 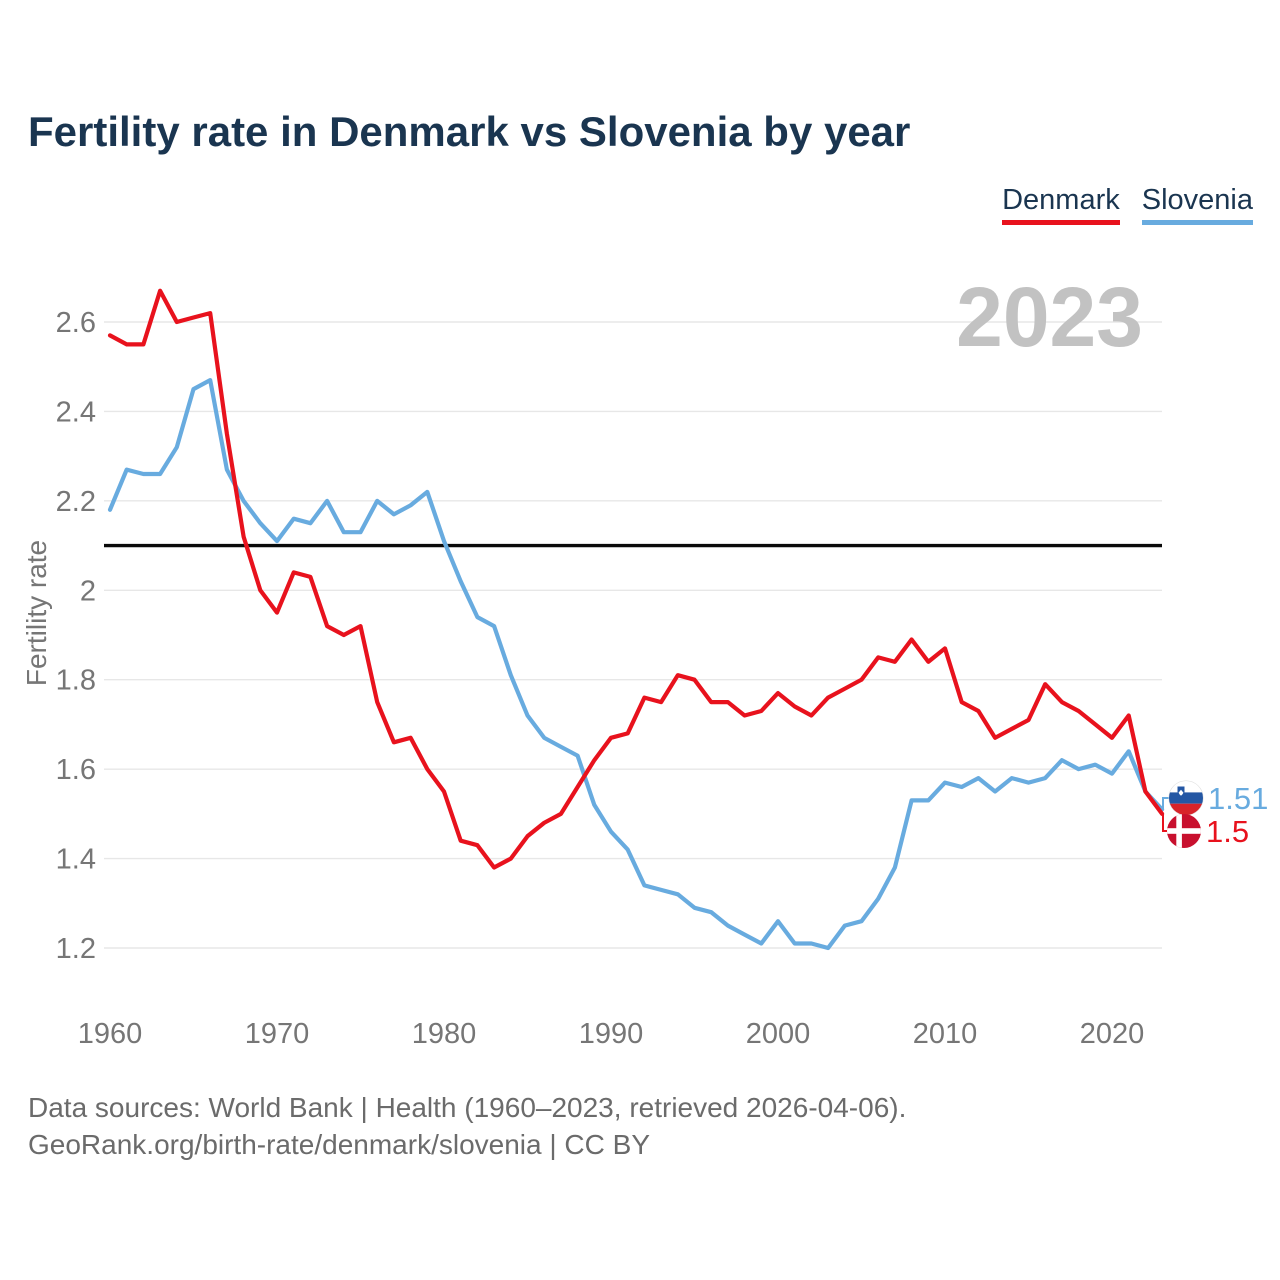 What do you see at coordinates (945, 1034) in the screenshot?
I see `x-tick-label: 2010` at bounding box center [945, 1034].